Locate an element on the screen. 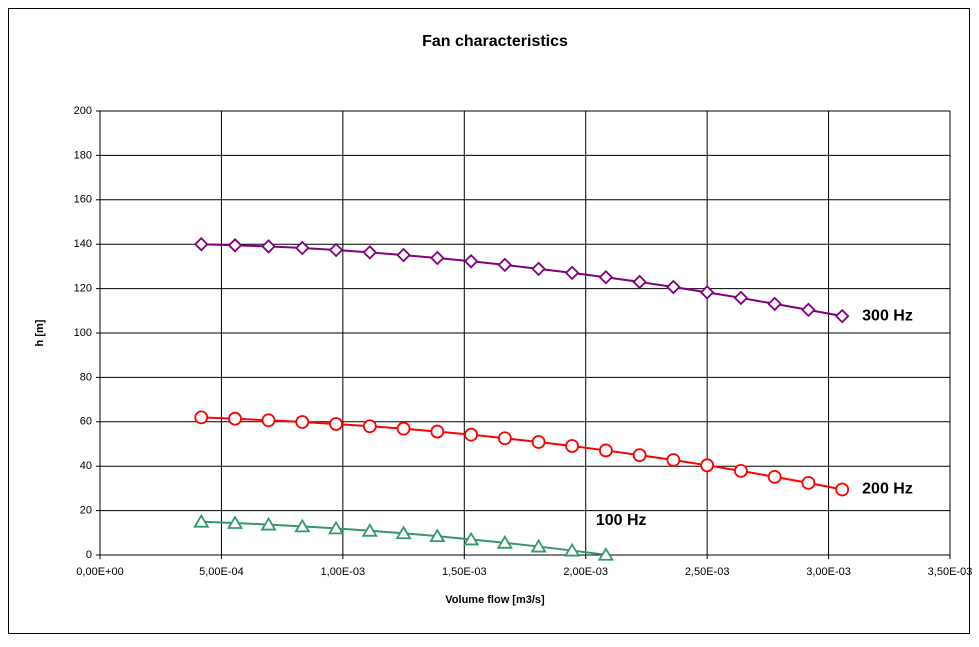 This screenshot has width=979, height=647. series-label: 200 Hz is located at coordinates (887, 489).